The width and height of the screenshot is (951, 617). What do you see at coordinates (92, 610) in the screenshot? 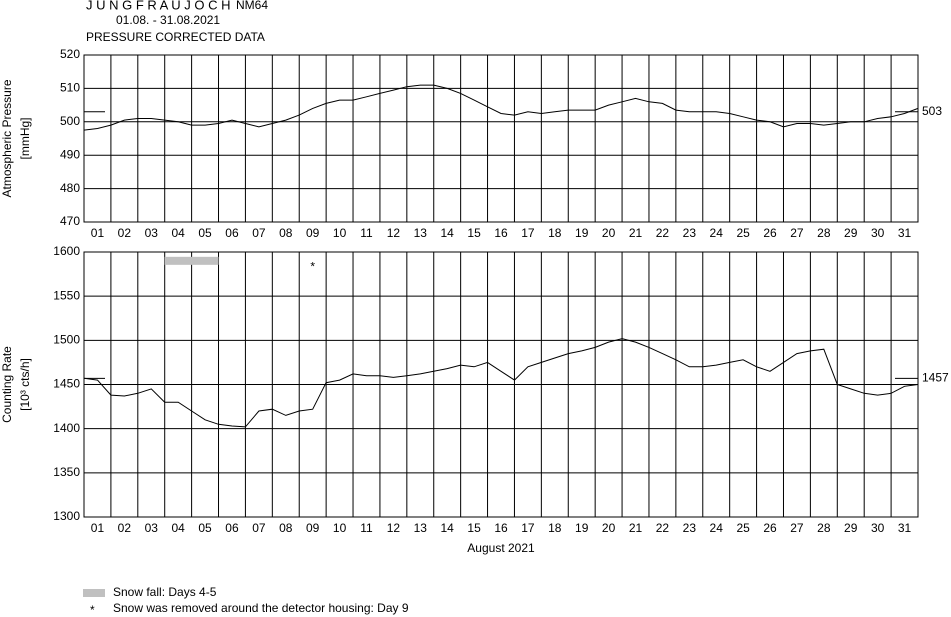
I see `legend-star: *` at bounding box center [92, 610].